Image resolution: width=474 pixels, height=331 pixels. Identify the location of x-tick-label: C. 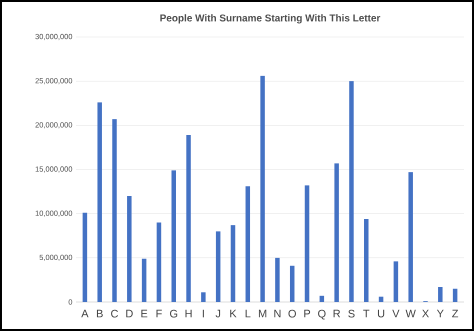
(114, 314).